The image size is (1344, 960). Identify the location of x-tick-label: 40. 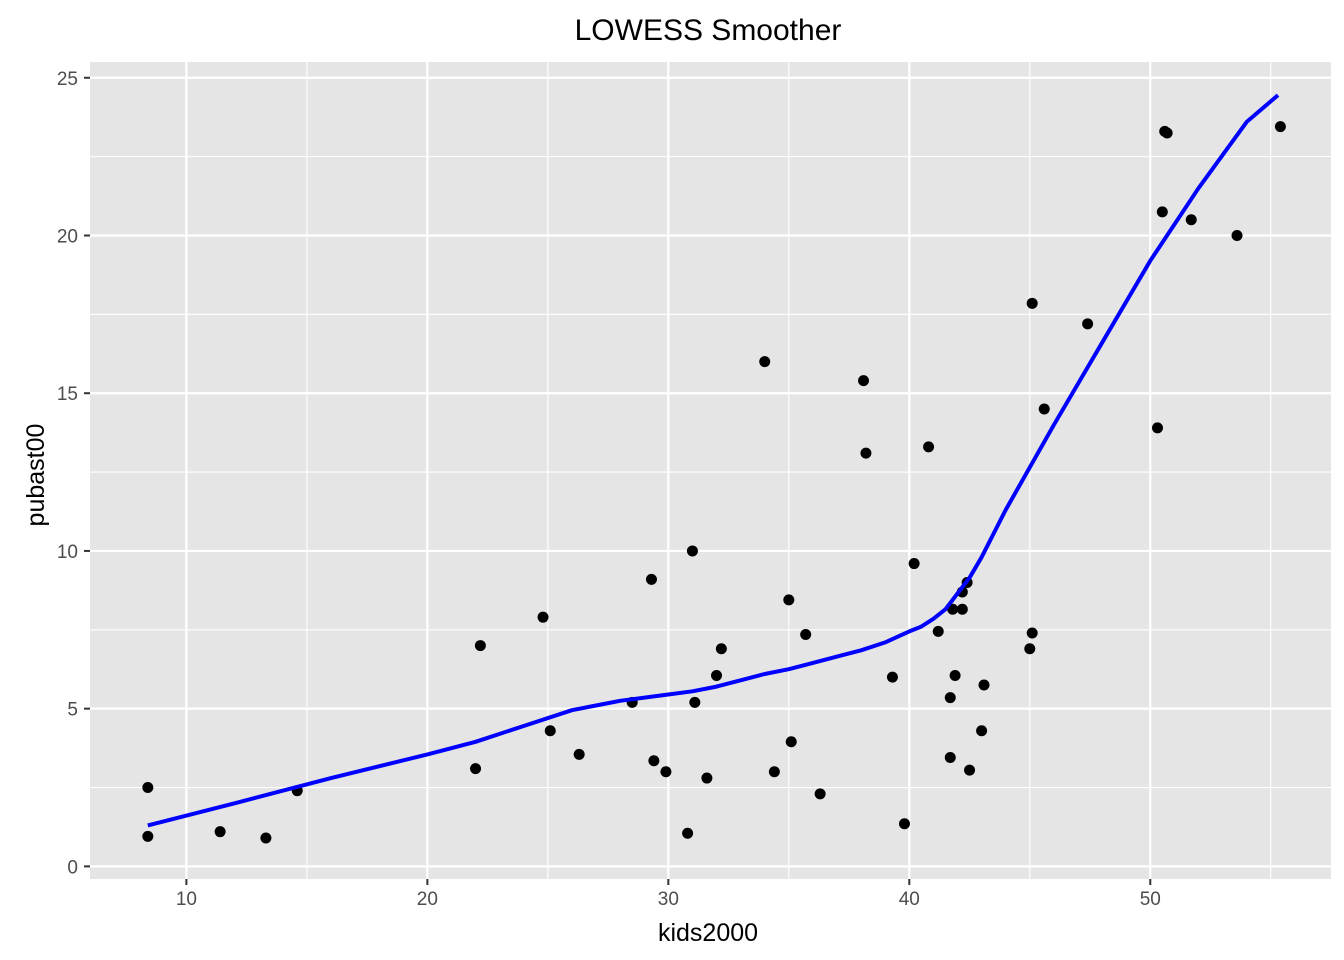
(909, 899).